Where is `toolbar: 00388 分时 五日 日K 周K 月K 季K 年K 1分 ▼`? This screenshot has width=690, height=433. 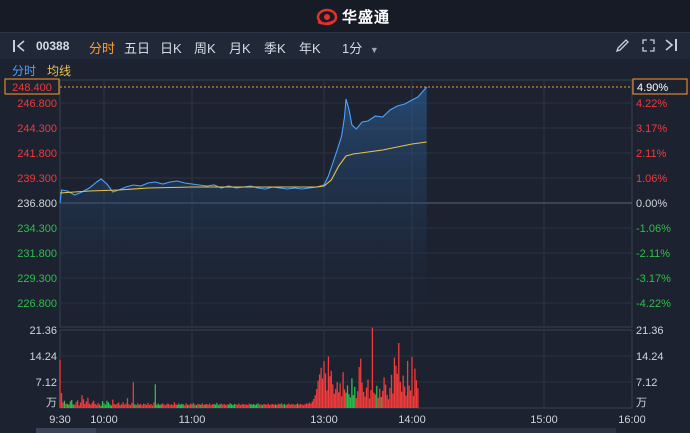 toolbar: 00388 分时 五日 日K 周K 月K 季K 年K 1分 ▼ is located at coordinates (345, 46).